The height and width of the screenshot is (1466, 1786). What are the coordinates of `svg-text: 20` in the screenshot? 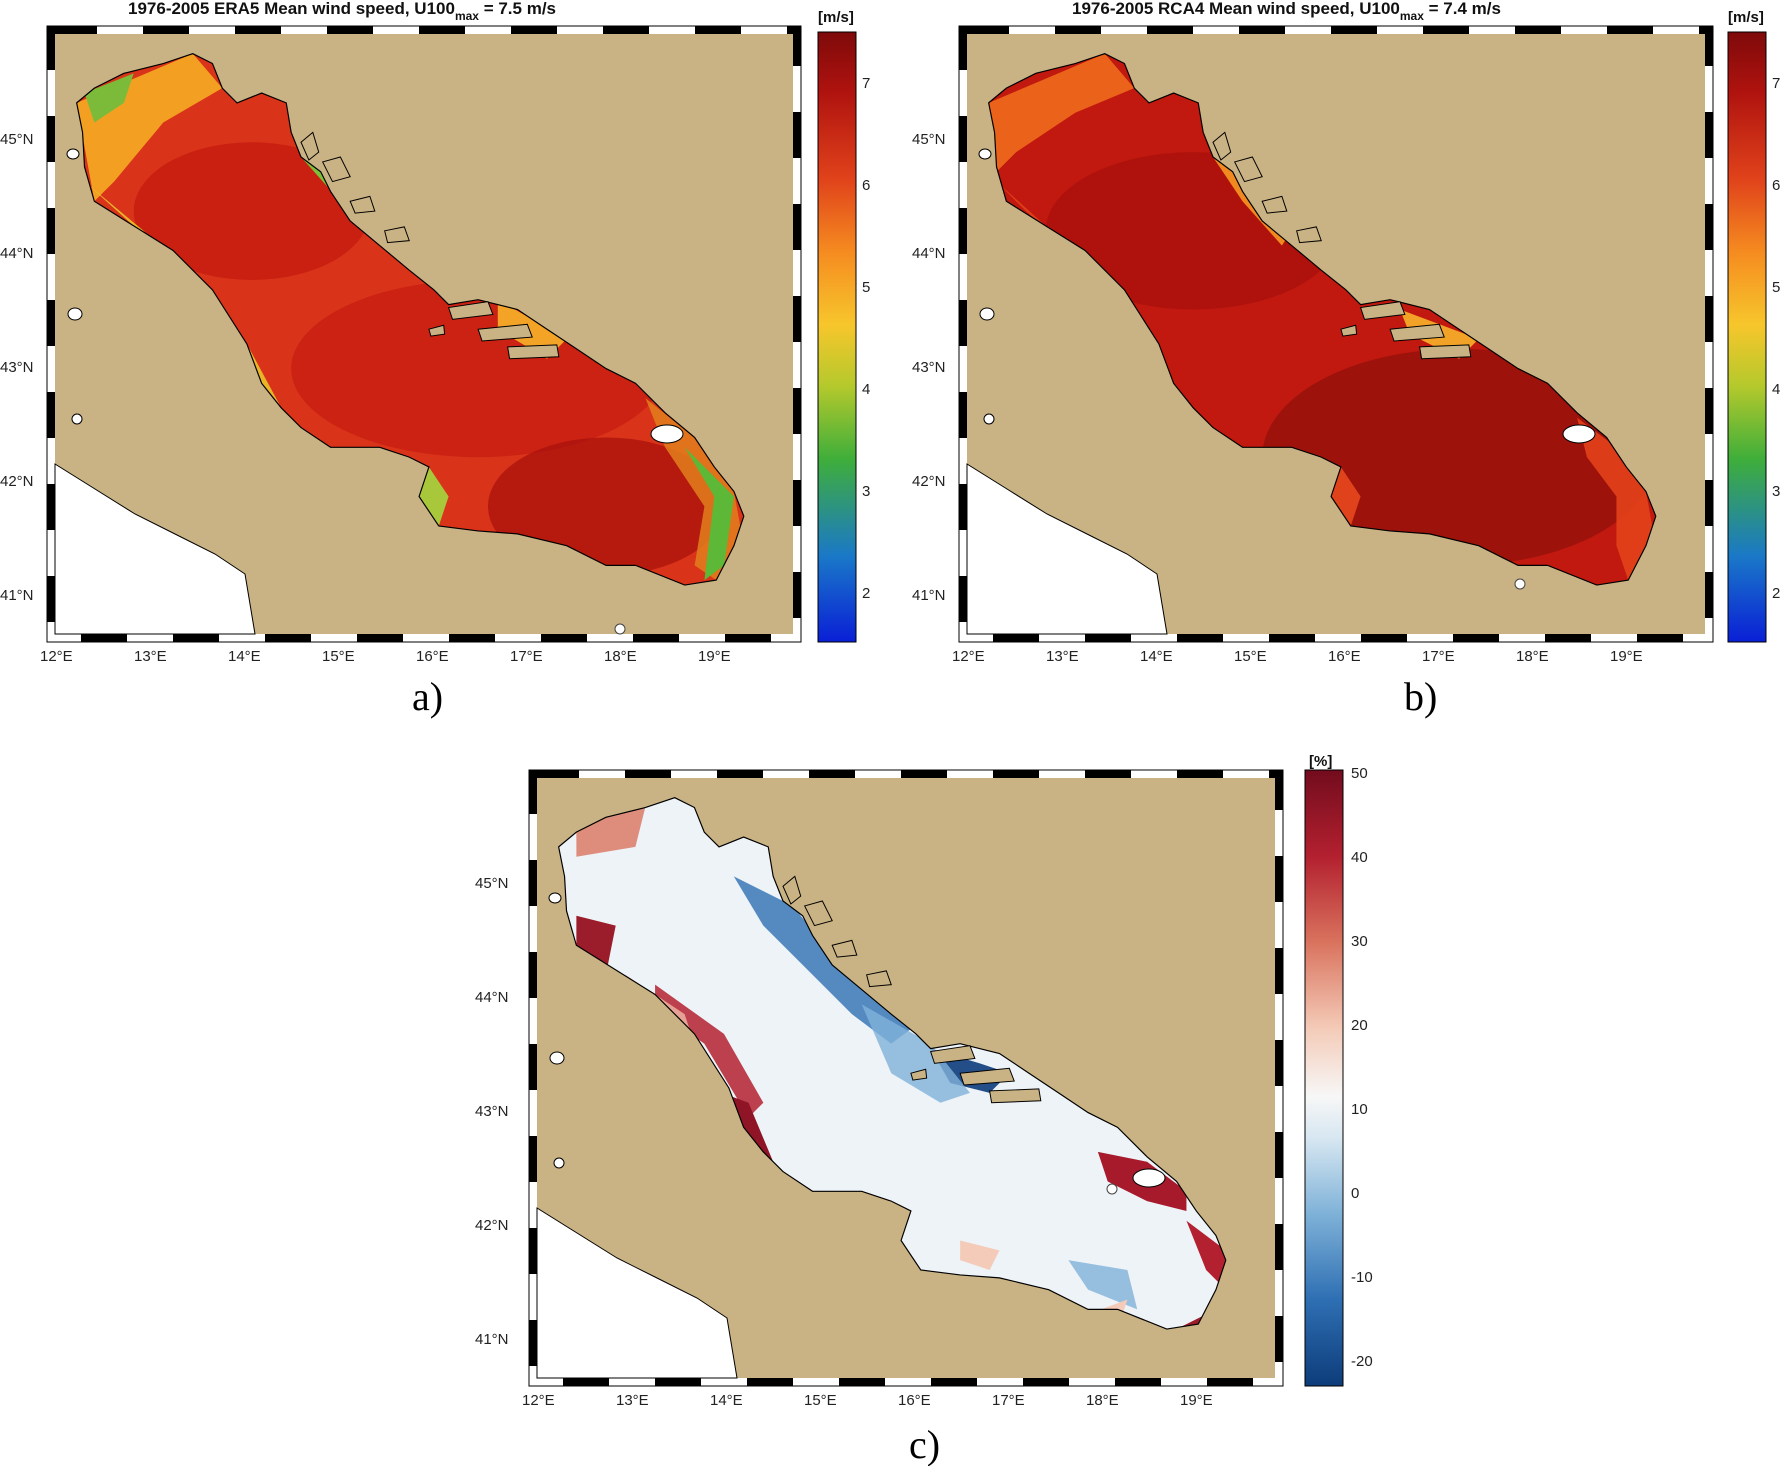 It's located at (1359, 1025).